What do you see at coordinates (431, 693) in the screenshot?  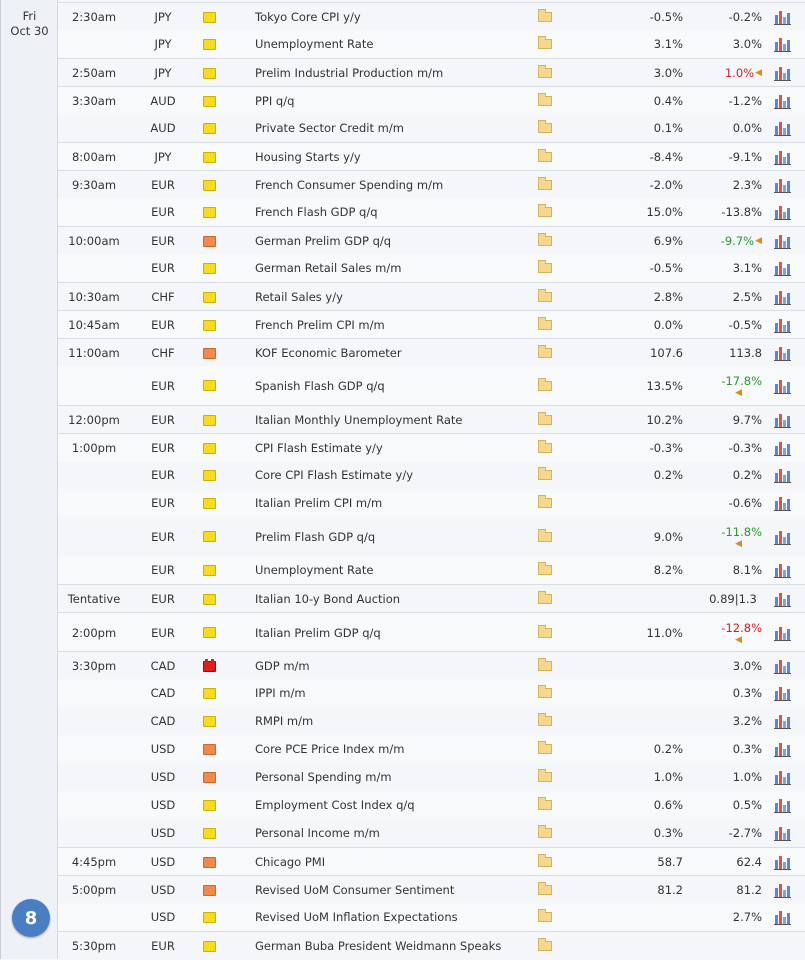 I see `table-row: CAD IPPI m/m 0.3%` at bounding box center [431, 693].